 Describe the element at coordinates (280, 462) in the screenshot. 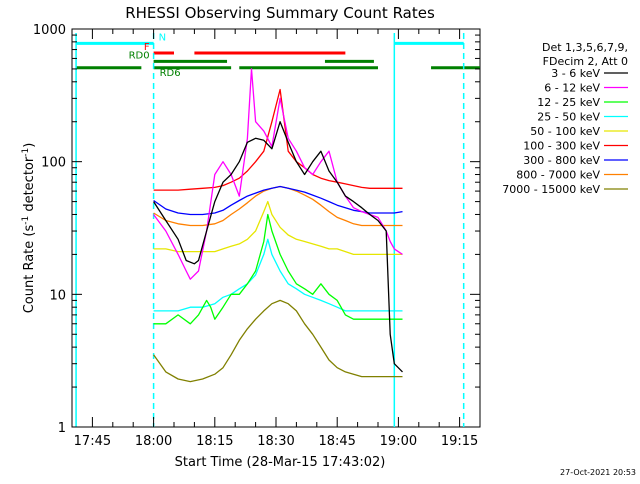

I see `x-axis-title: Start Time (28-Mar-15 17:43:02)` at that location.